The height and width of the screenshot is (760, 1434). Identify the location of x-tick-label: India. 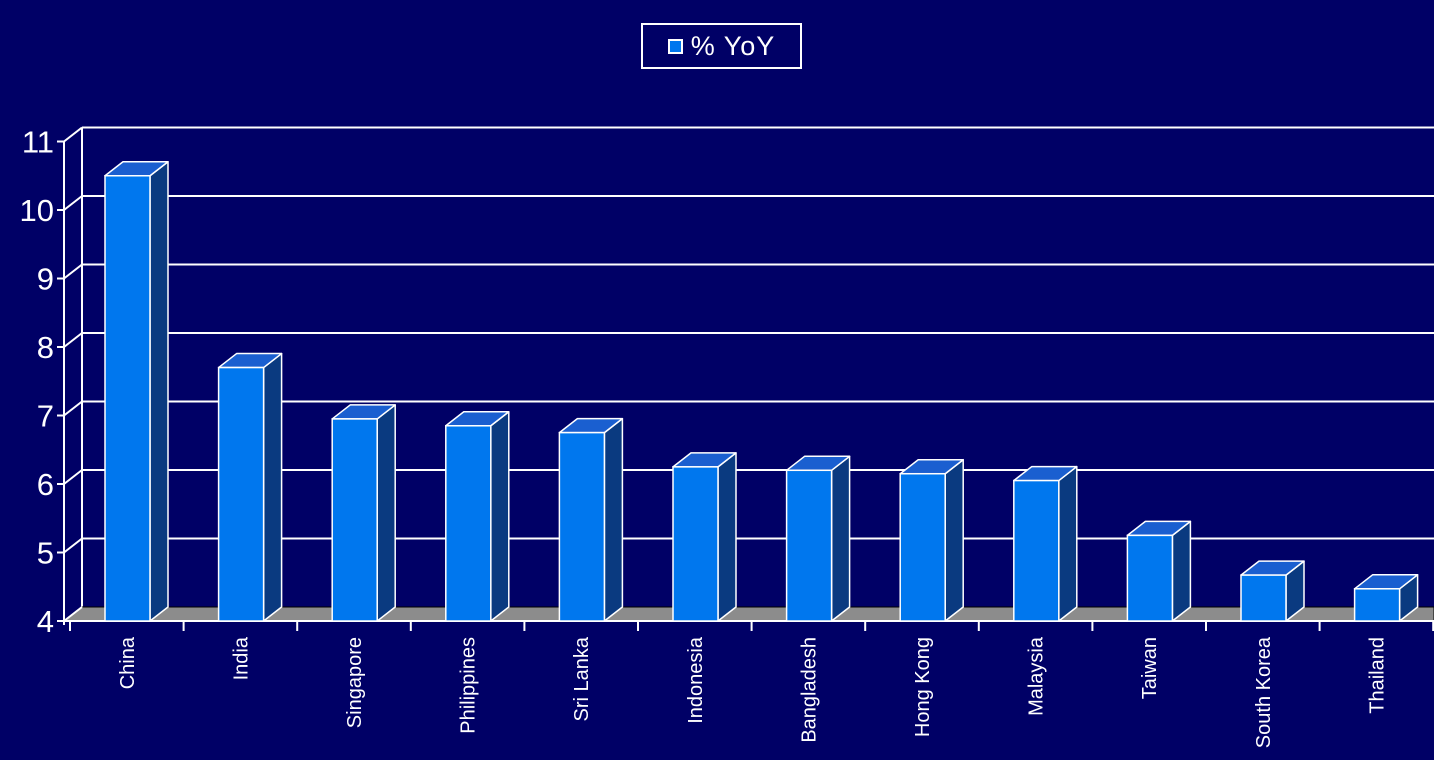
(241, 658).